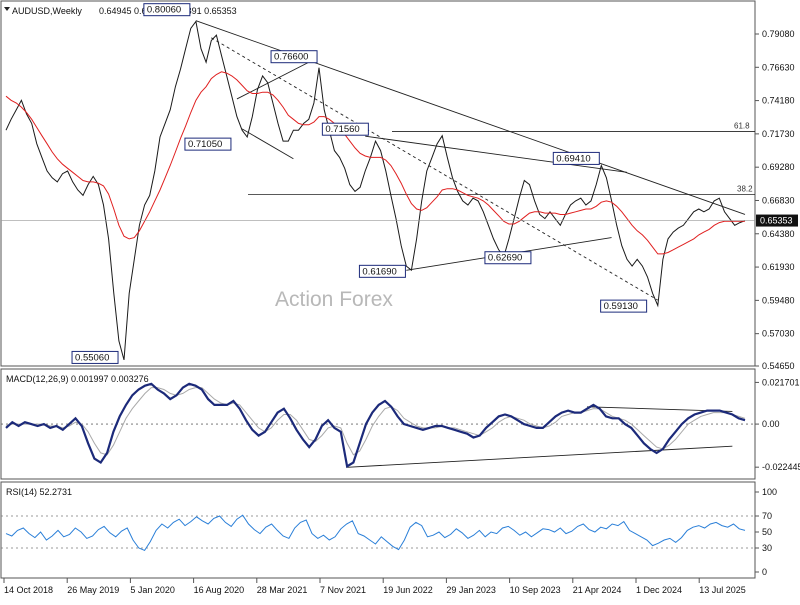 This screenshot has width=800, height=605. What do you see at coordinates (781, 382) in the screenshot?
I see `macd-tick-label: 0.021701` at bounding box center [781, 382].